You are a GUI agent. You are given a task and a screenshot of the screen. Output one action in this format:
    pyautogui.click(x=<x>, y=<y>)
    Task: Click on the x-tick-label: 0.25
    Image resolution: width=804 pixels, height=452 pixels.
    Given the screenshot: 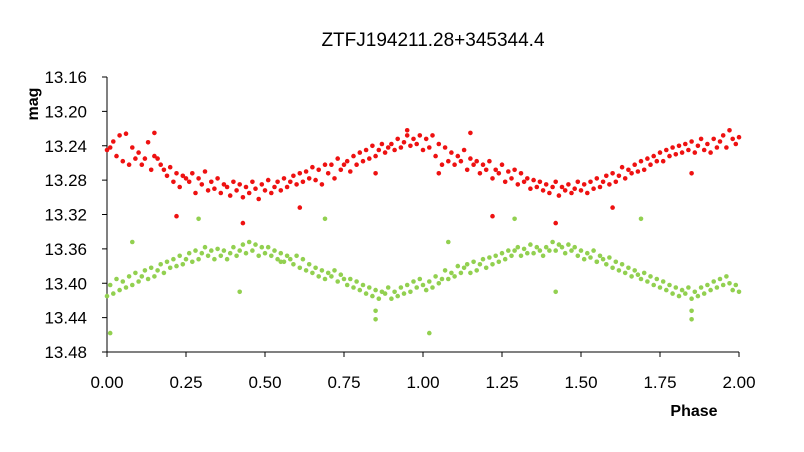 What is the action you would take?
    pyautogui.click(x=185, y=382)
    